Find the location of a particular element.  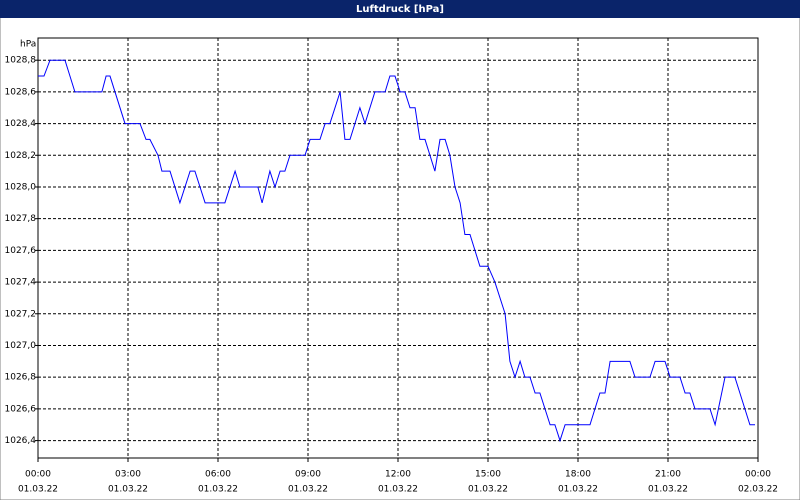

y-tick-label: 1027,8 is located at coordinates (21, 219).